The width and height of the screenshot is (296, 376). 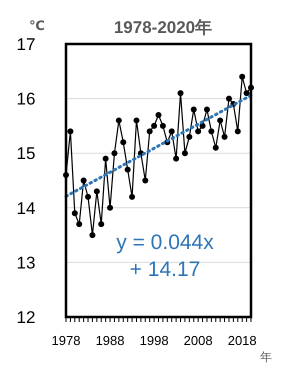 What do you see at coordinates (163, 27) in the screenshot?
I see `chart-title: 1978-2020年` at bounding box center [163, 27].